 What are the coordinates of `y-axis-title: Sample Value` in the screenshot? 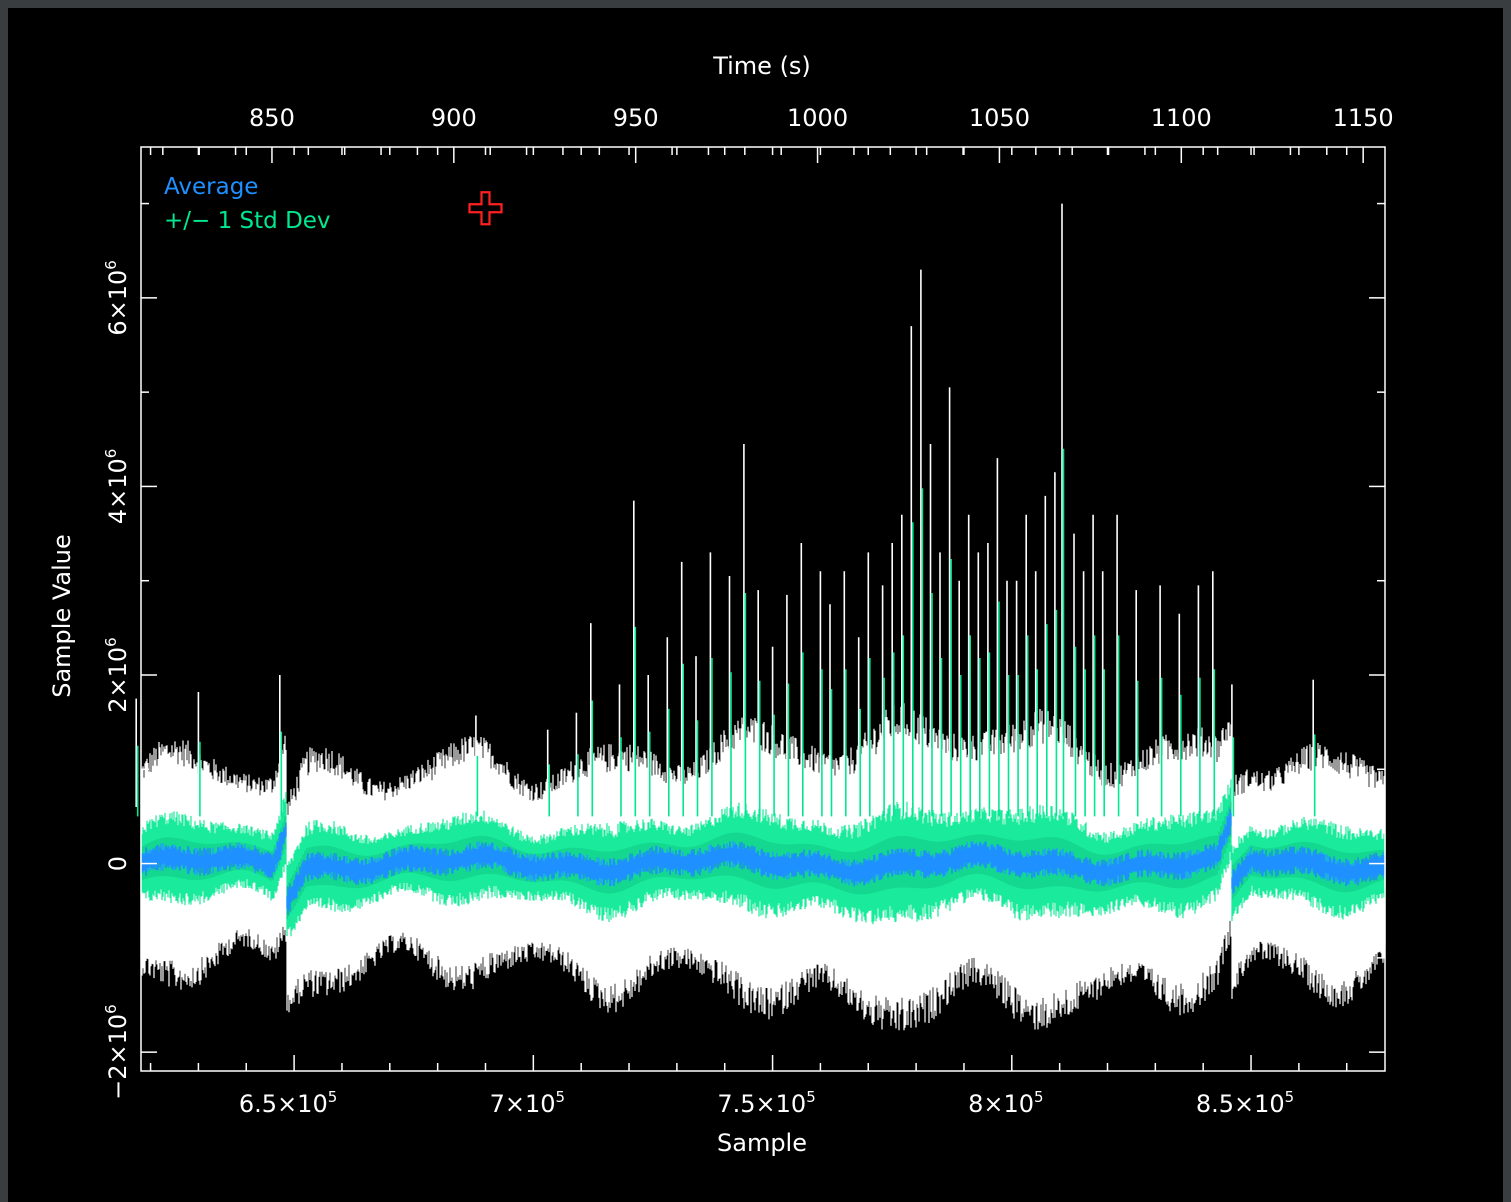 It's located at (62, 616).